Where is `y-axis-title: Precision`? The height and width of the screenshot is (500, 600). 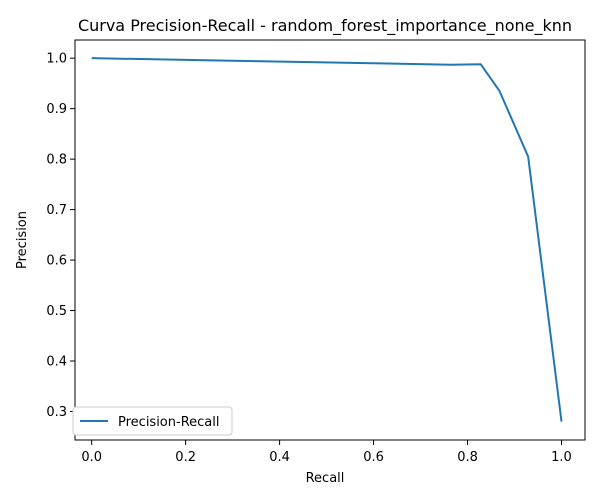 y-axis-title: Precision is located at coordinates (22, 240).